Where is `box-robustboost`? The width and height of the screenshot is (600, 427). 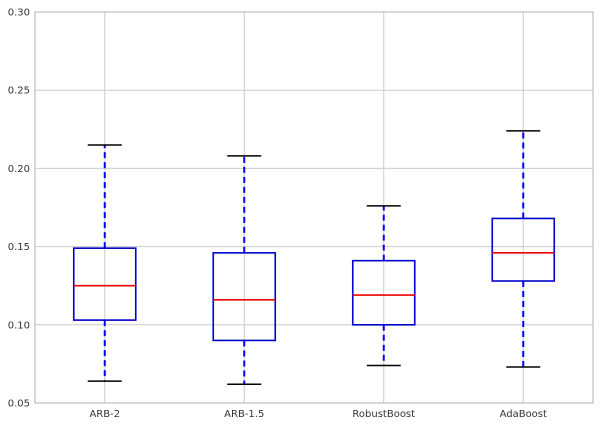 box-robustboost is located at coordinates (383, 286).